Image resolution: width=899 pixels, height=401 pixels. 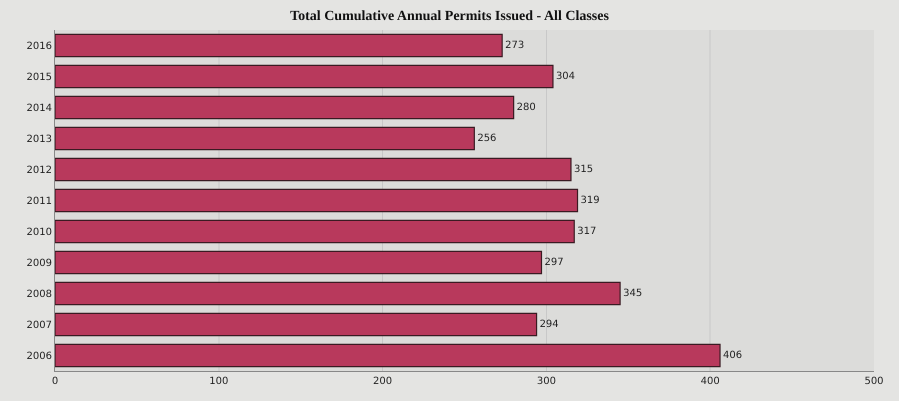 I want to click on data-label: 319, so click(x=590, y=200).